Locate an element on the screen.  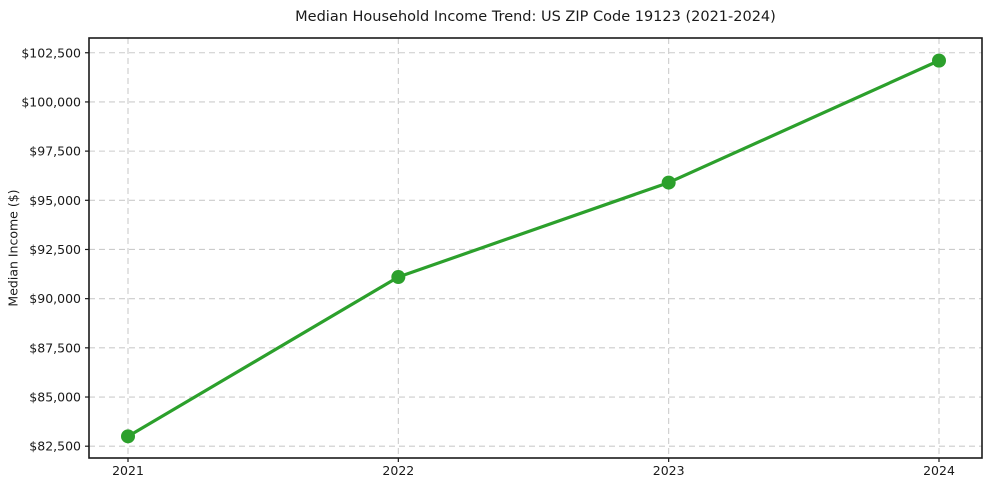
y-tick-label: $90,000 is located at coordinates (55, 298).